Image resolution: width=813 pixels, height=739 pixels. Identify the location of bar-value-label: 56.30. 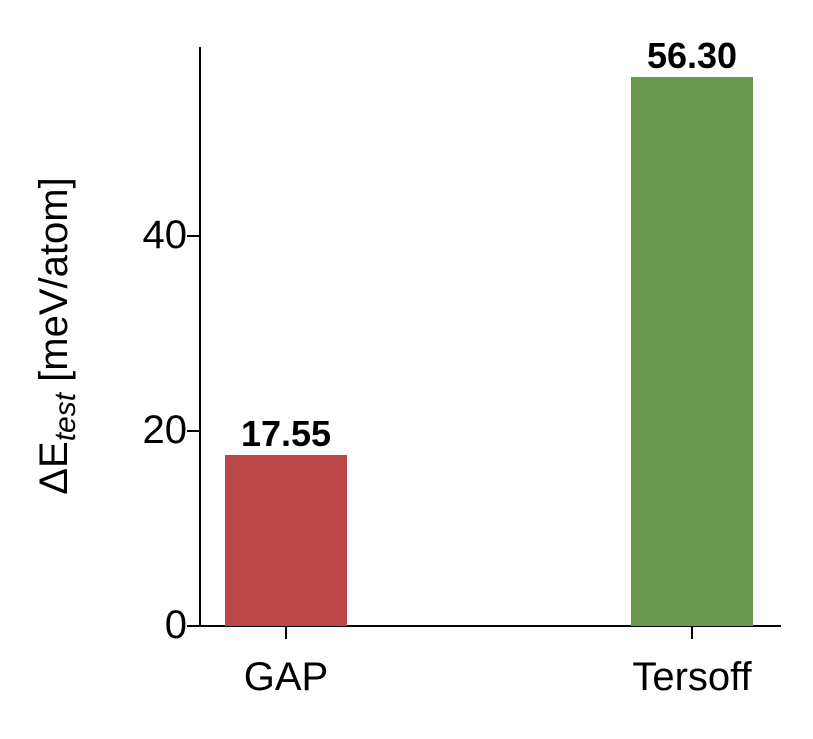
(692, 56).